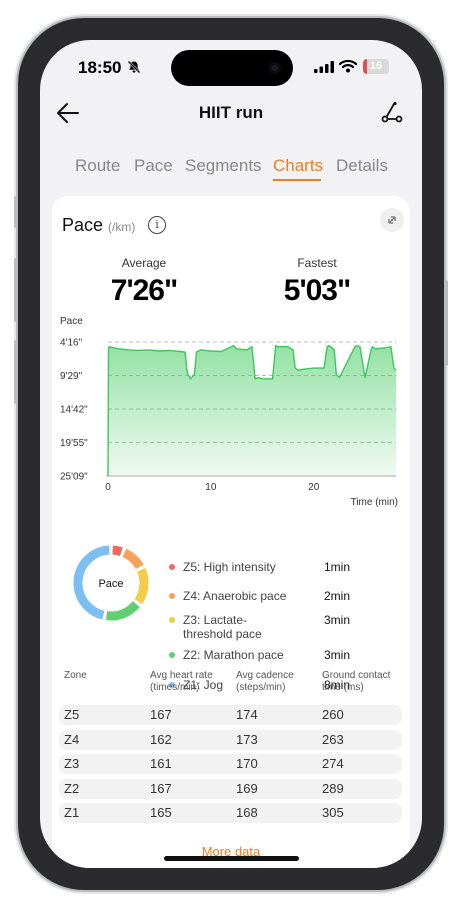  I want to click on table-cell: 161, so click(161, 763).